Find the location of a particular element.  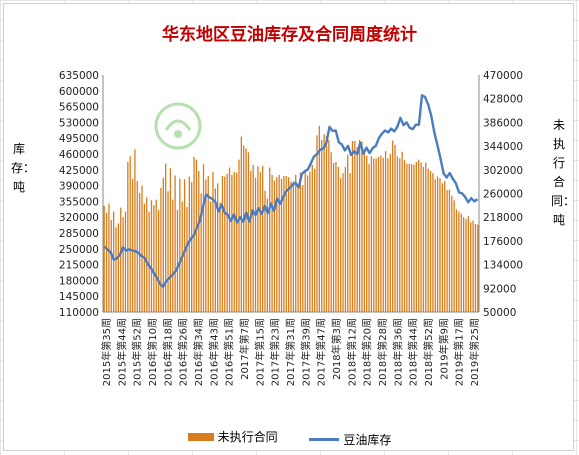

y-left-tick-label: 180000 is located at coordinates (79, 281).